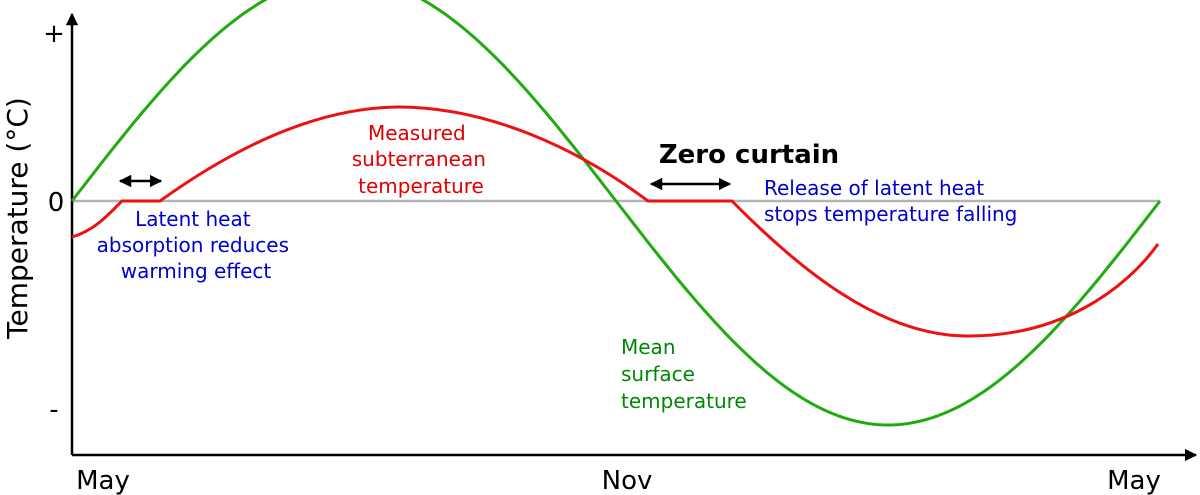 This screenshot has width=1200, height=495. Describe the element at coordinates (53, 410) in the screenshot. I see `y-tick-label-minus: -` at that location.